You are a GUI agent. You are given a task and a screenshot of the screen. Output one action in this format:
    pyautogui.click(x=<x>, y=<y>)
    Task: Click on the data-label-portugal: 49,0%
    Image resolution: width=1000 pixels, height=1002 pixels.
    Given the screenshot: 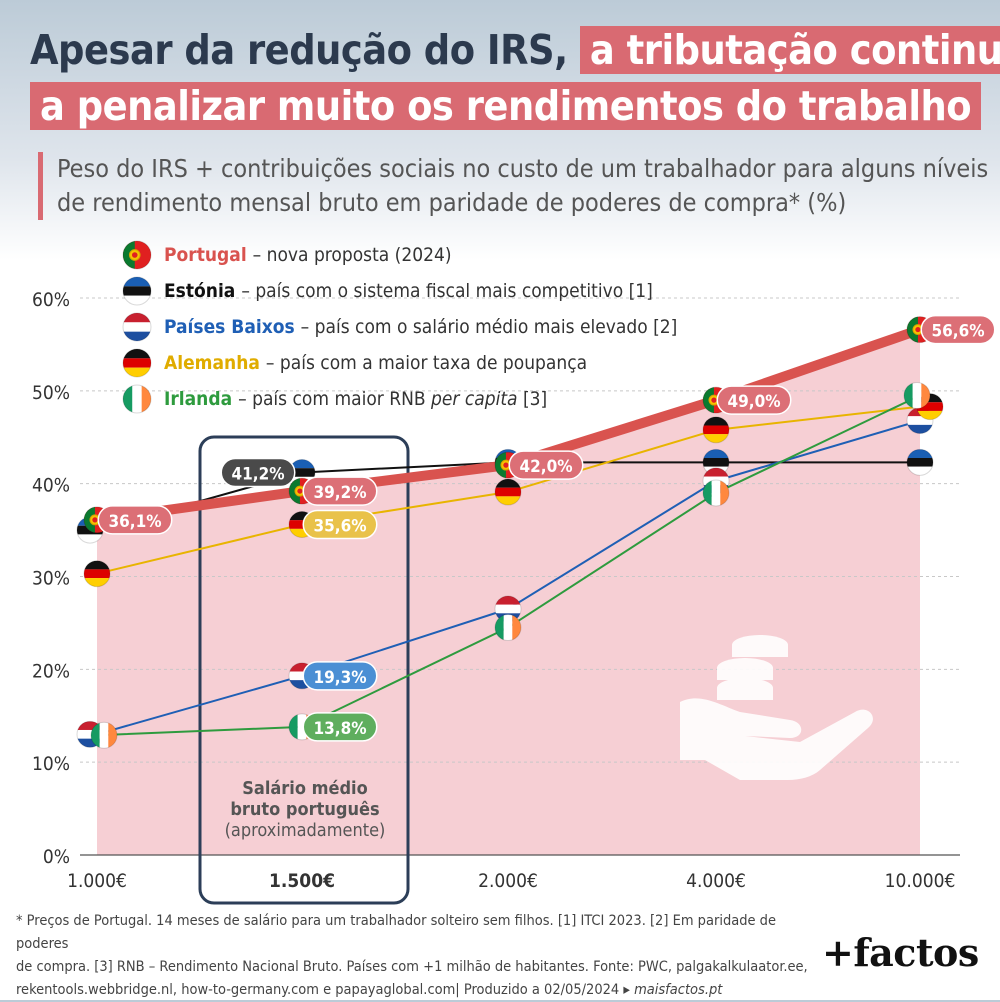 What is the action you would take?
    pyautogui.click(x=754, y=400)
    